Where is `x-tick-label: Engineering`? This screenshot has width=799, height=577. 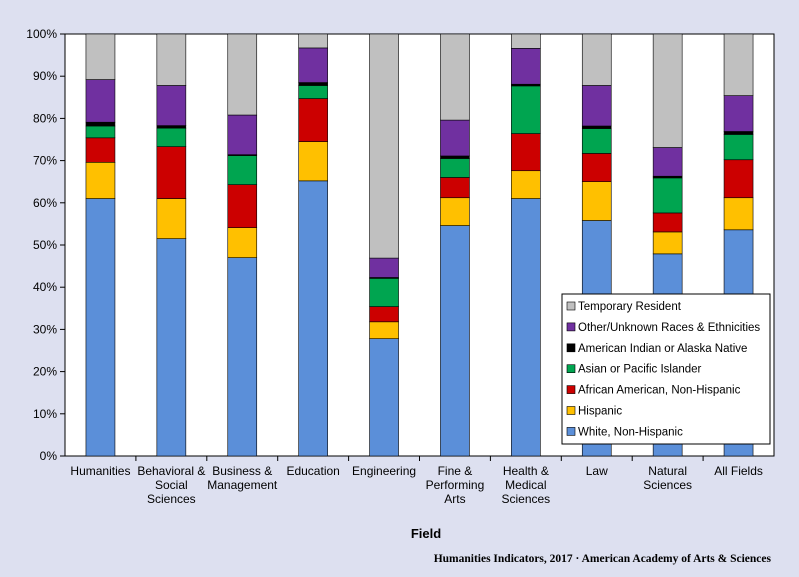 x-tick-label: Engineering is located at coordinates (384, 471).